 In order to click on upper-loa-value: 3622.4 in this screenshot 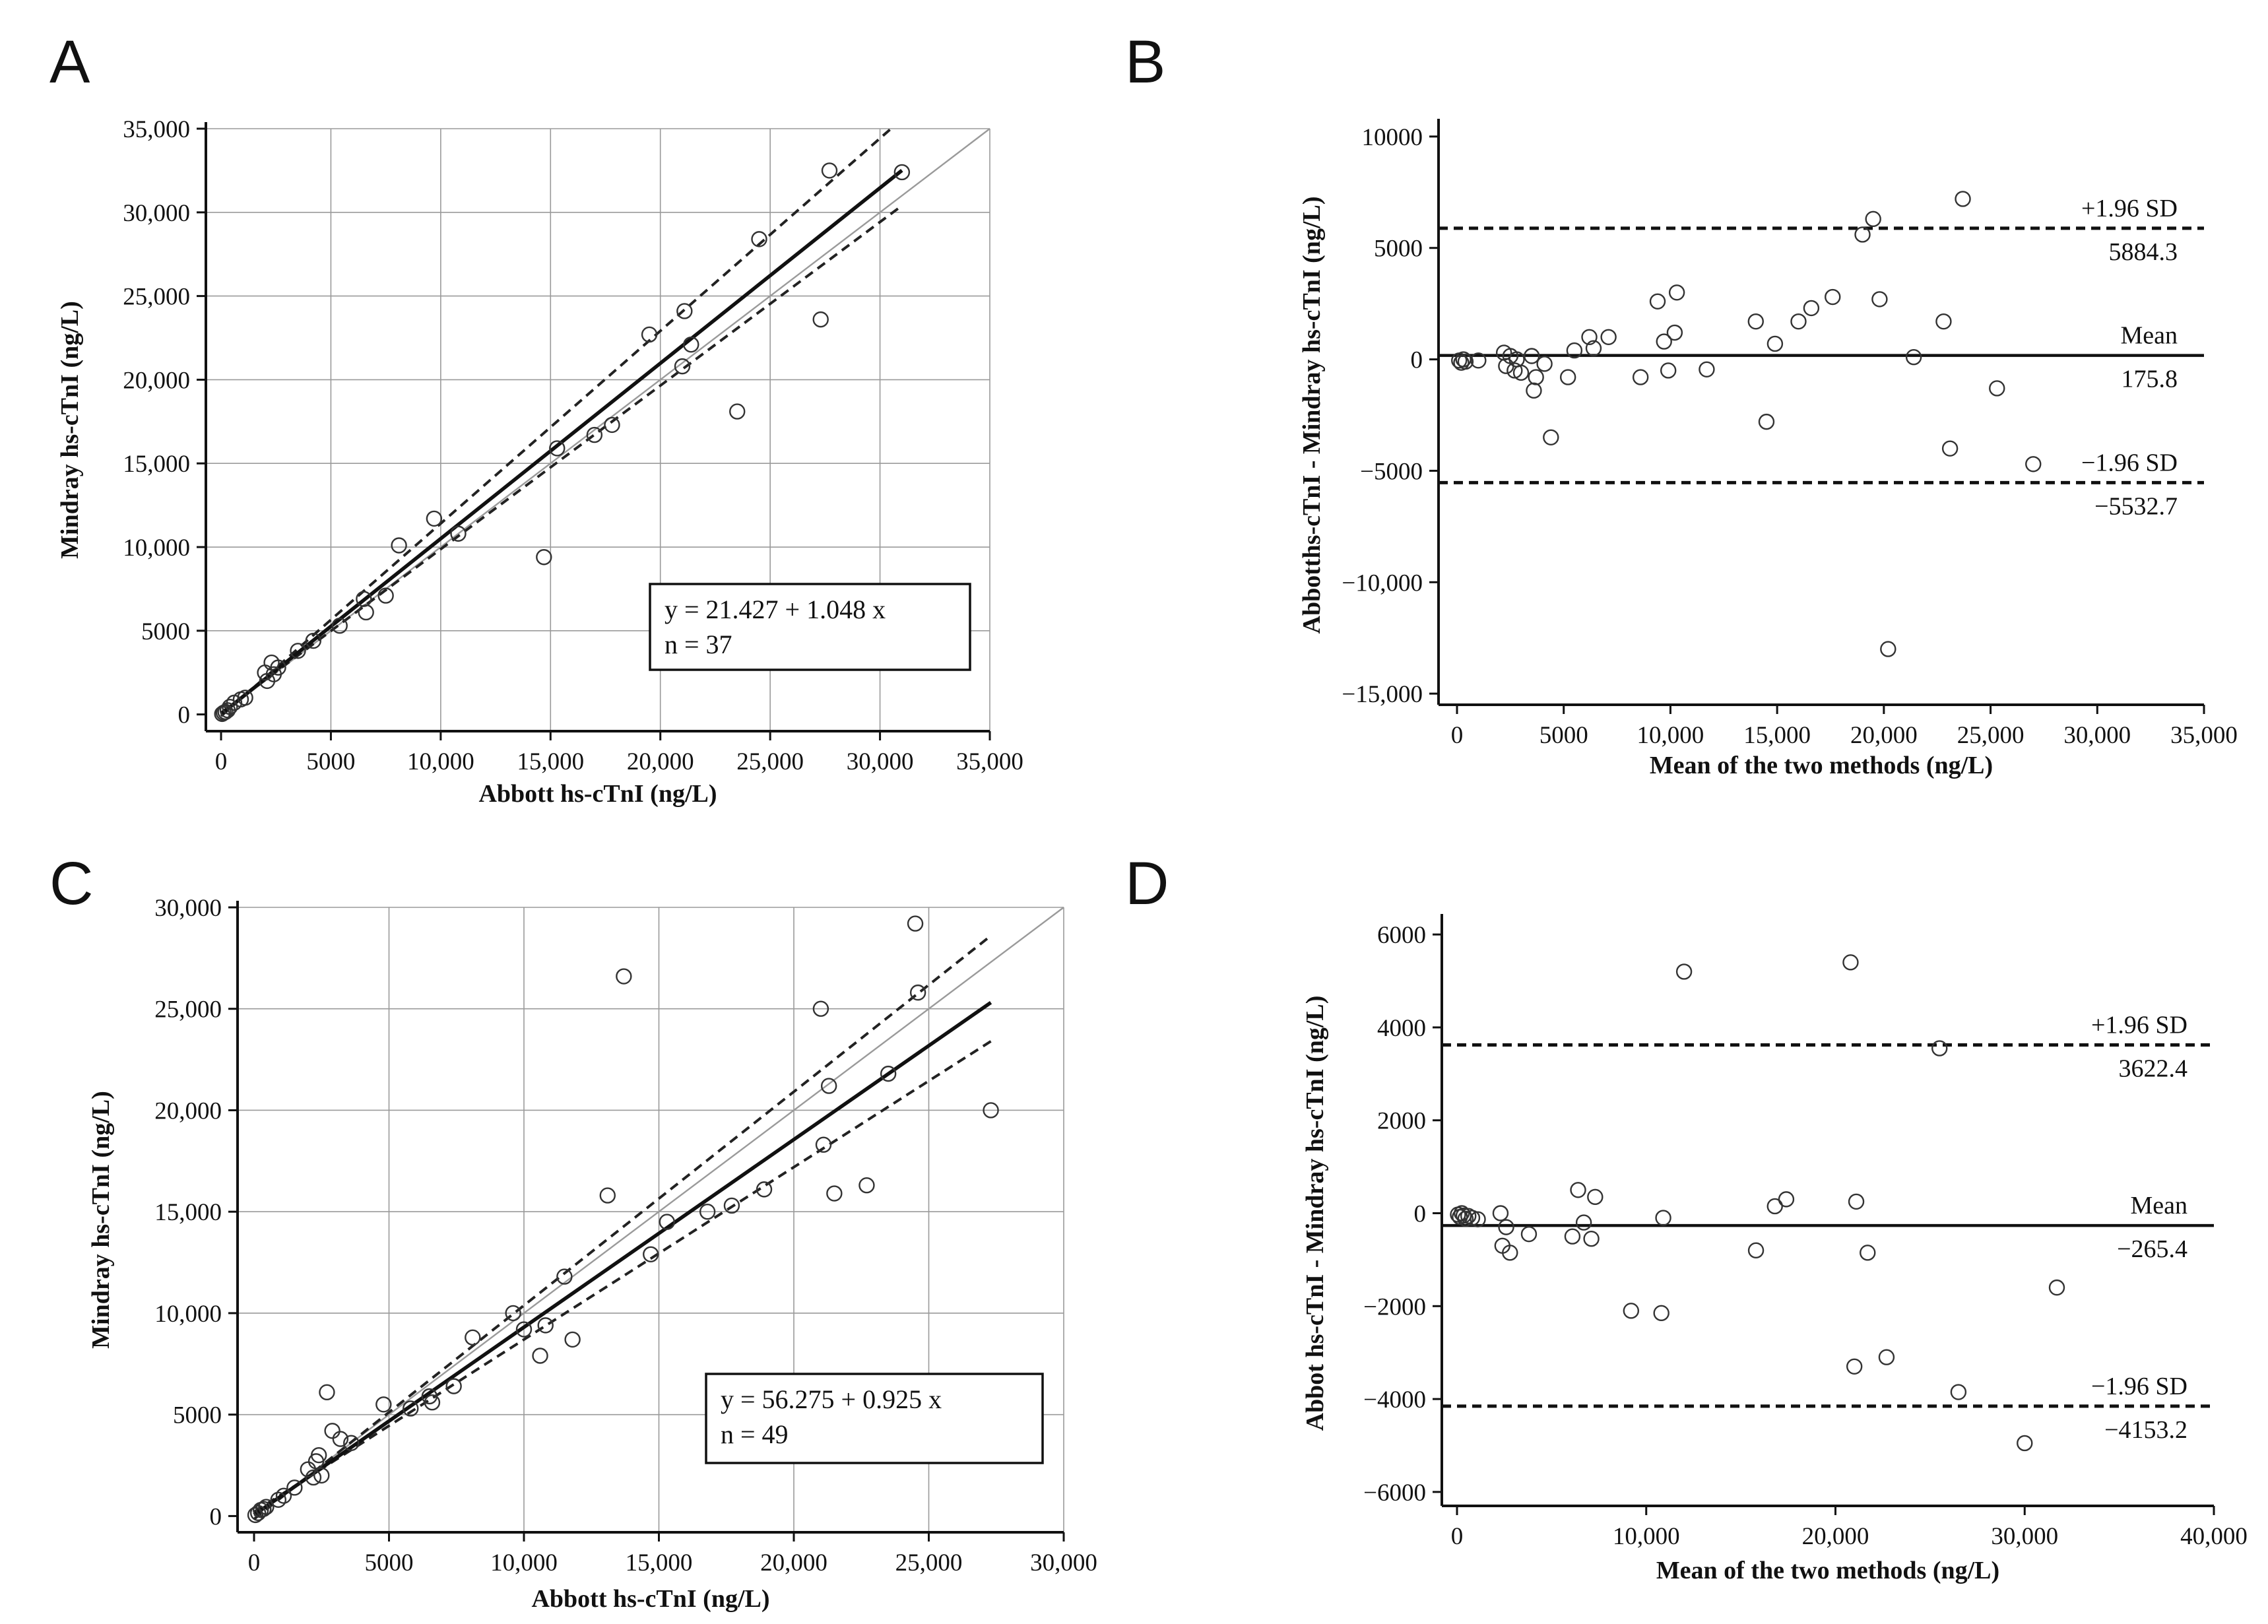, I will do `click(2153, 1068)`.